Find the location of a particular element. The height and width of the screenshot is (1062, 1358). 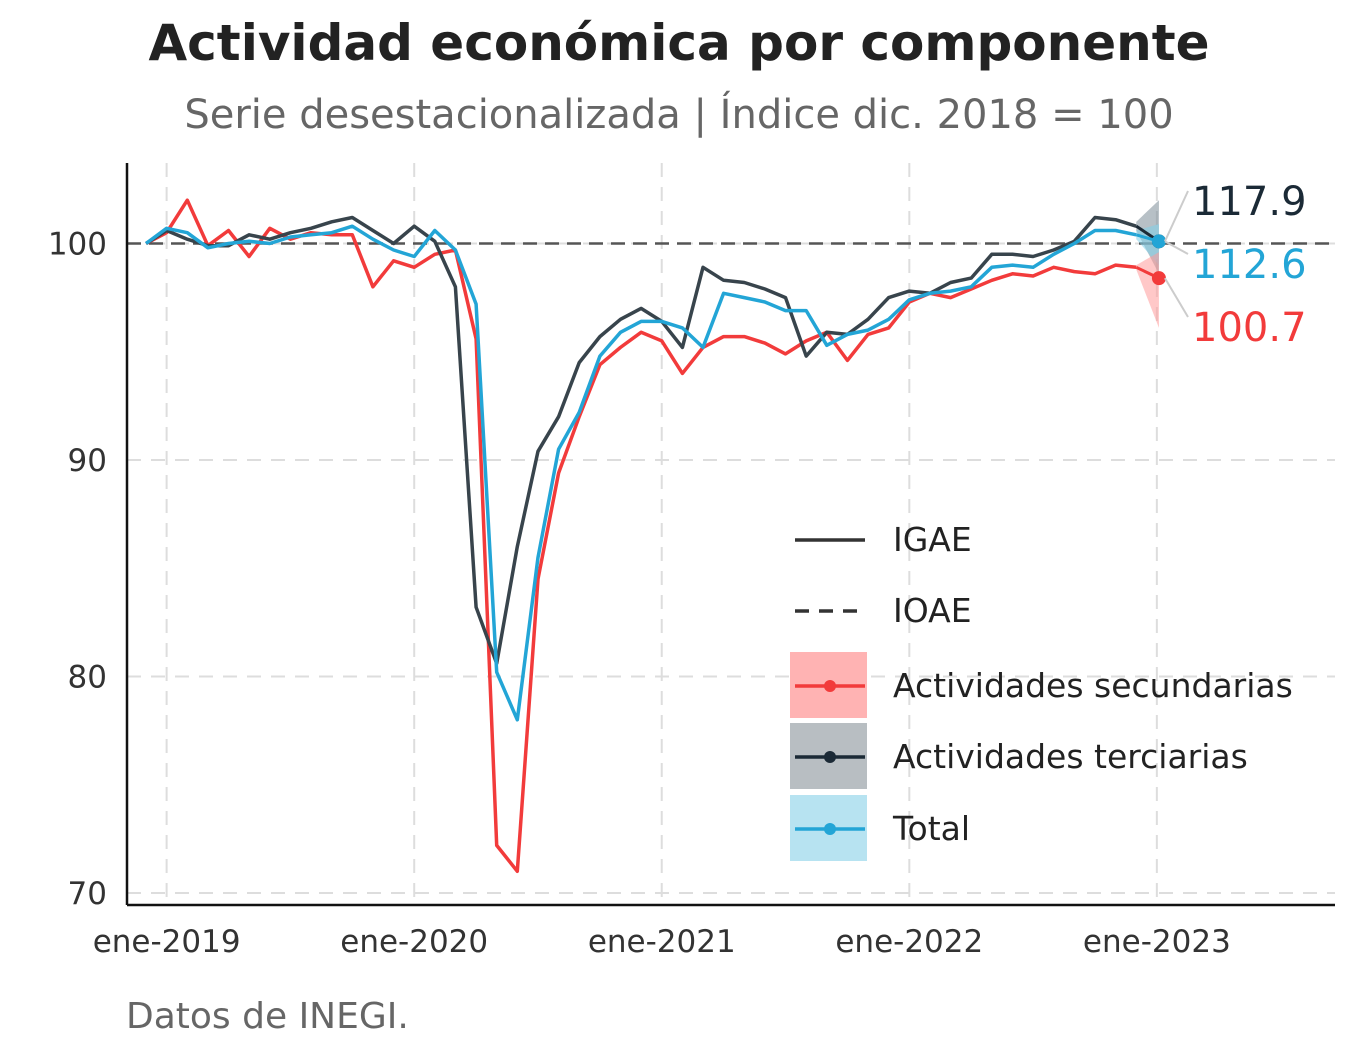

x-tick-label: ene-2019 is located at coordinates (167, 942).